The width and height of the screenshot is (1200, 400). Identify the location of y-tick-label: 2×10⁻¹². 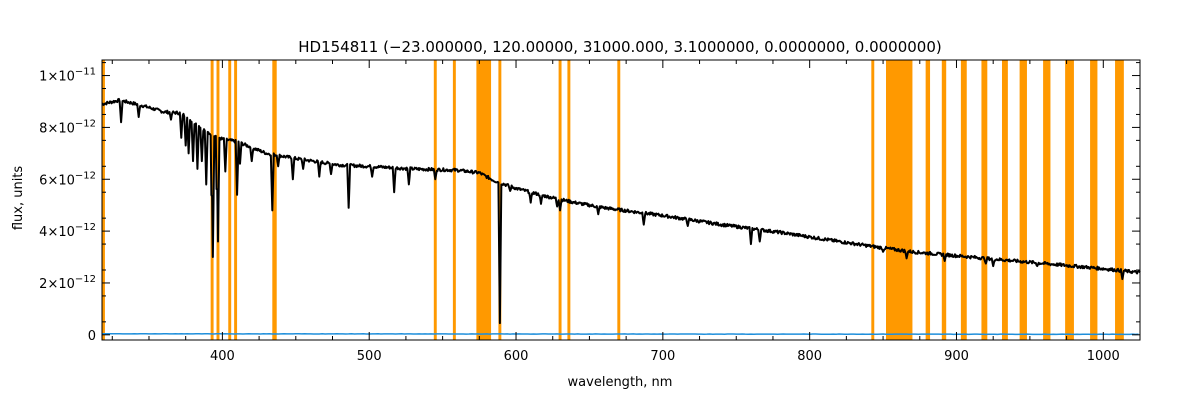
(67, 283).